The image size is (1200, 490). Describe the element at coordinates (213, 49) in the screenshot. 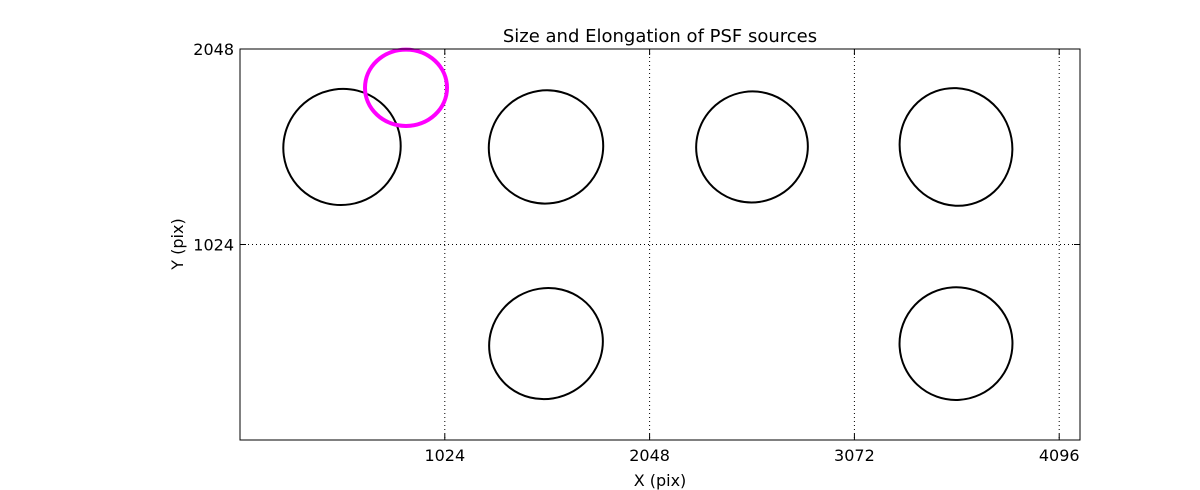

I see `y-tick-label: 2048` at that location.